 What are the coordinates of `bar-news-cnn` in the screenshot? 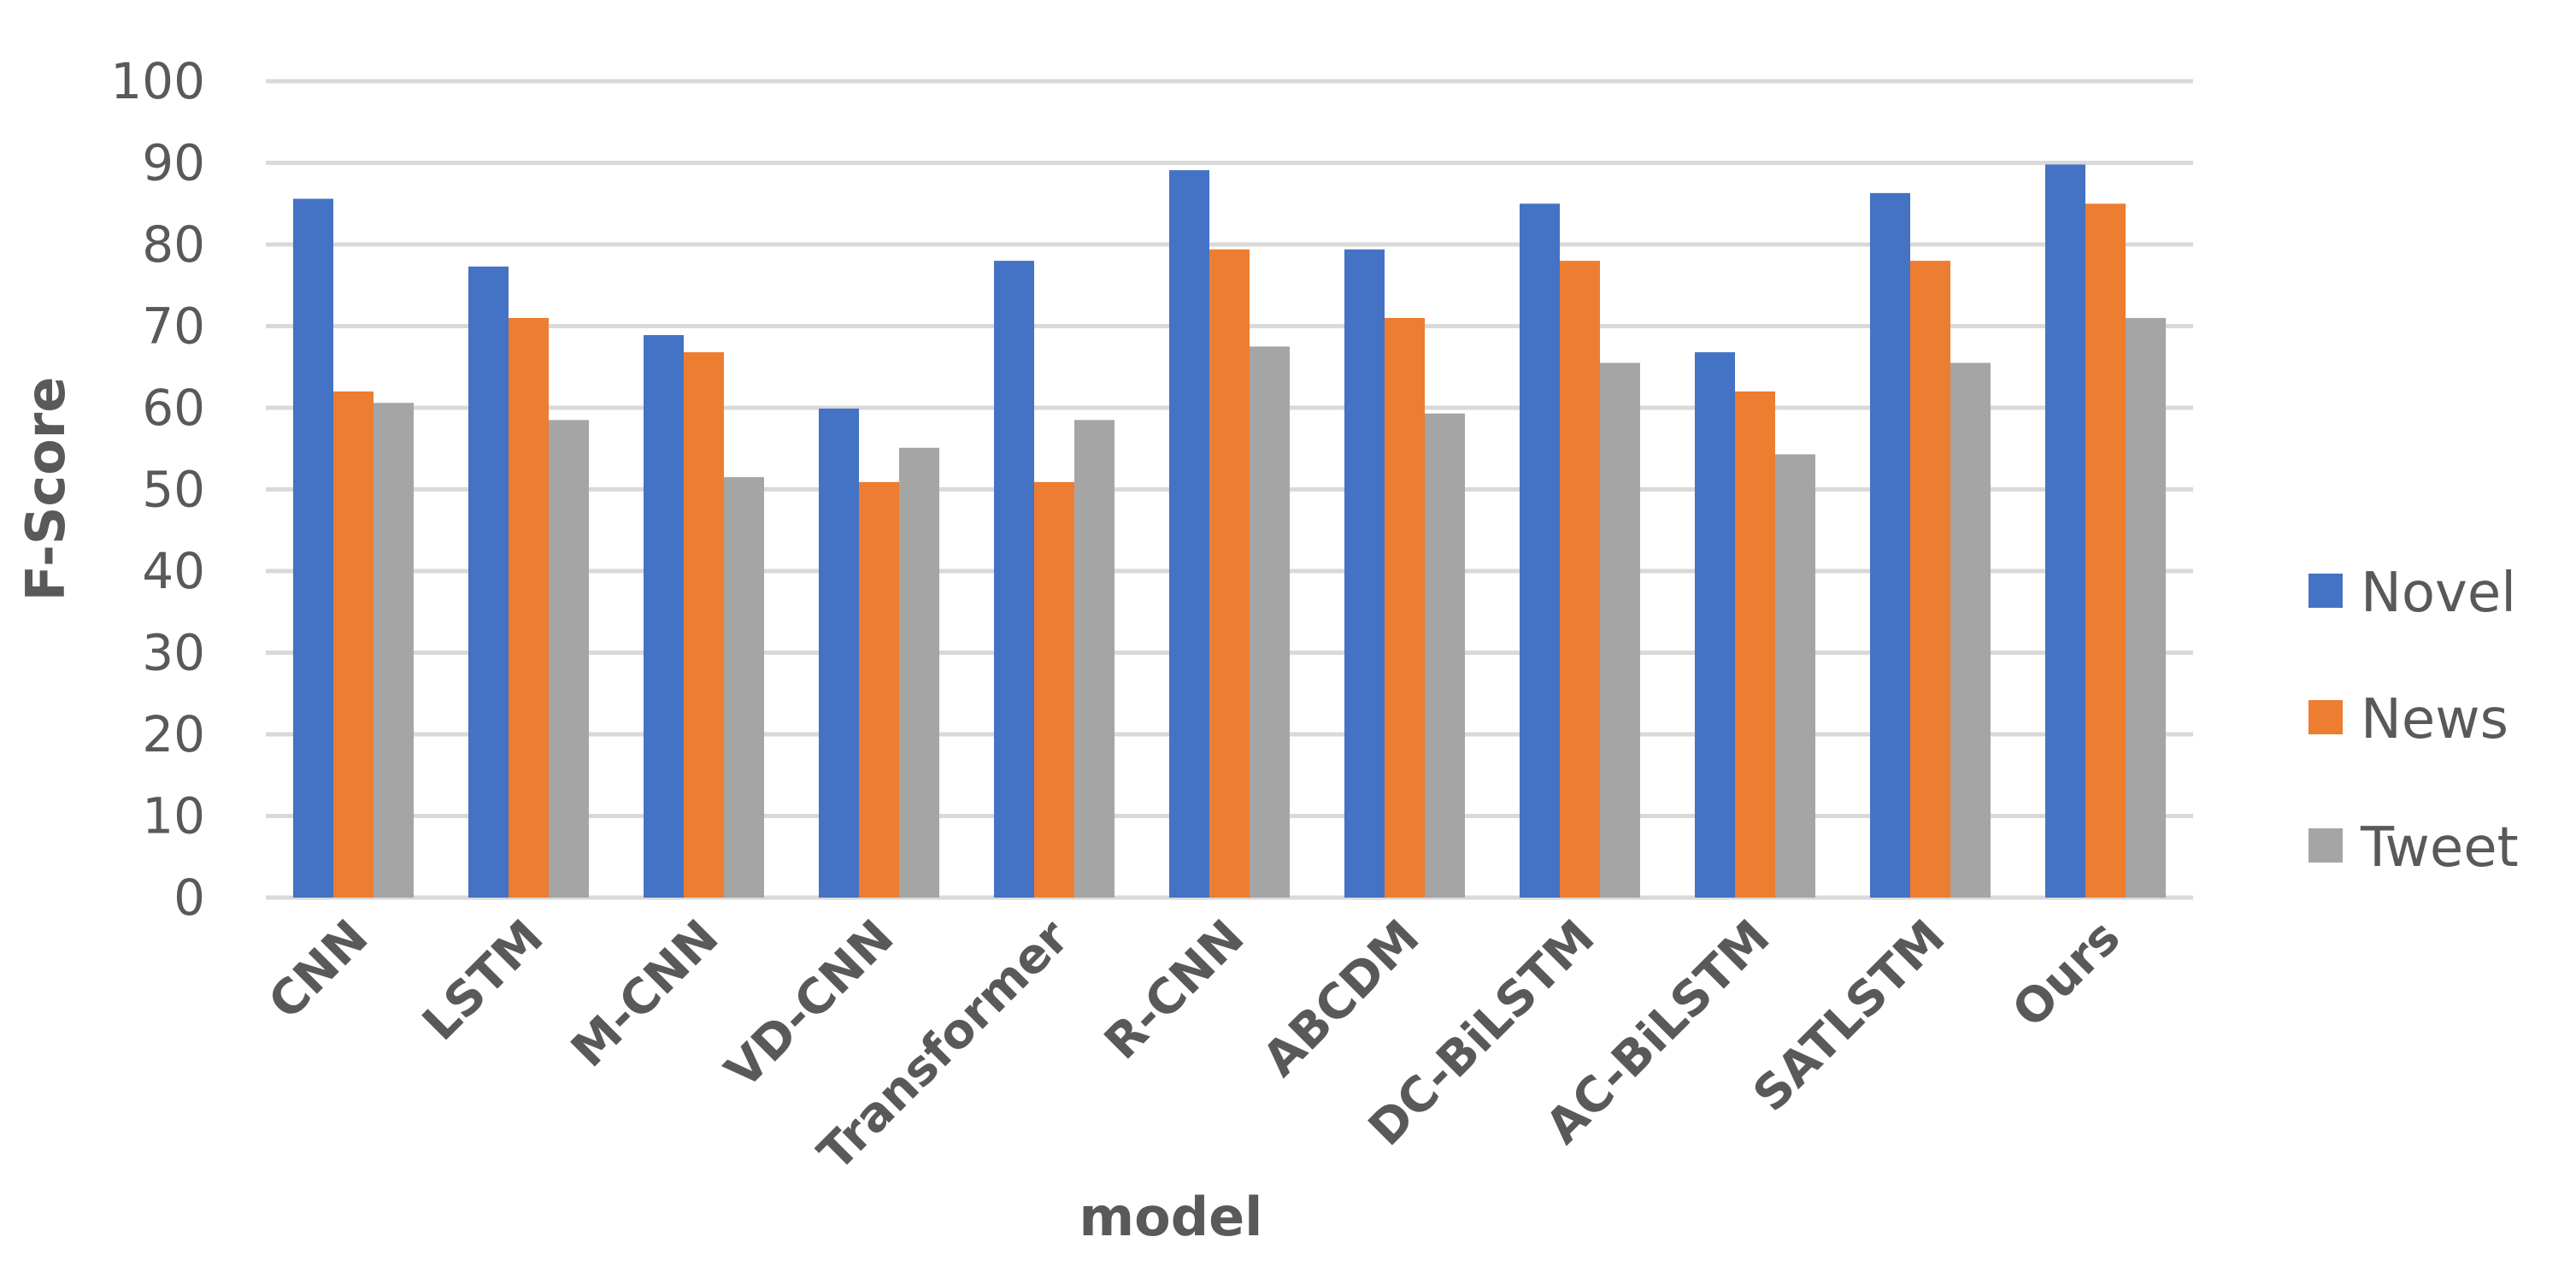 It's located at (353, 644).